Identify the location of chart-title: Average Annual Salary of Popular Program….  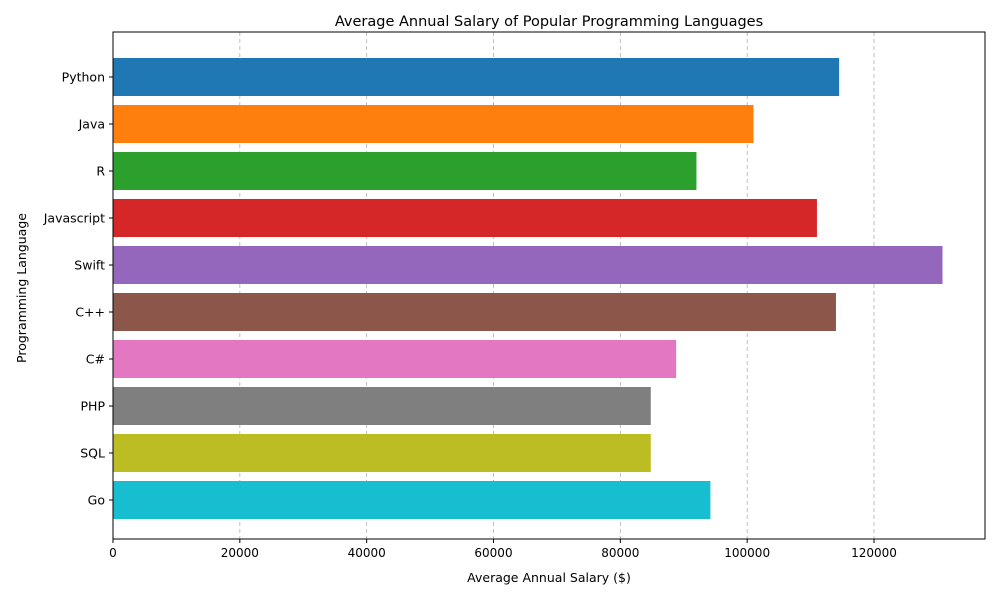
(549, 22).